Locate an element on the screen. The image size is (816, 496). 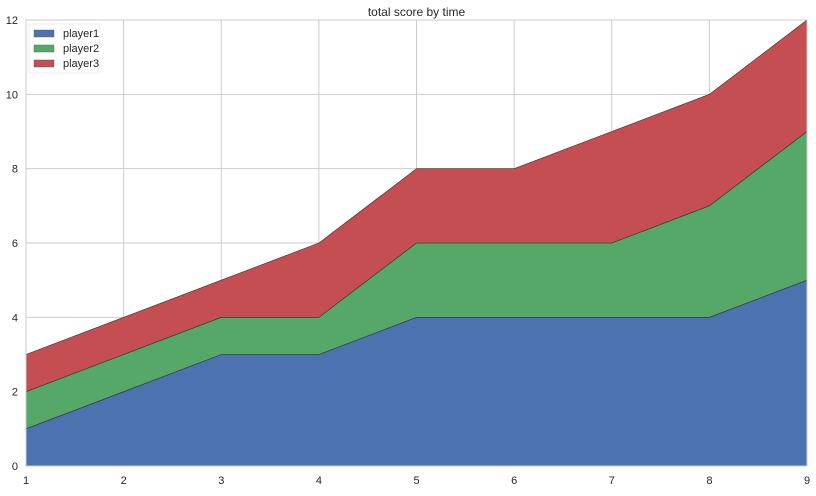
y-tick-label: 8 is located at coordinates (15, 170).